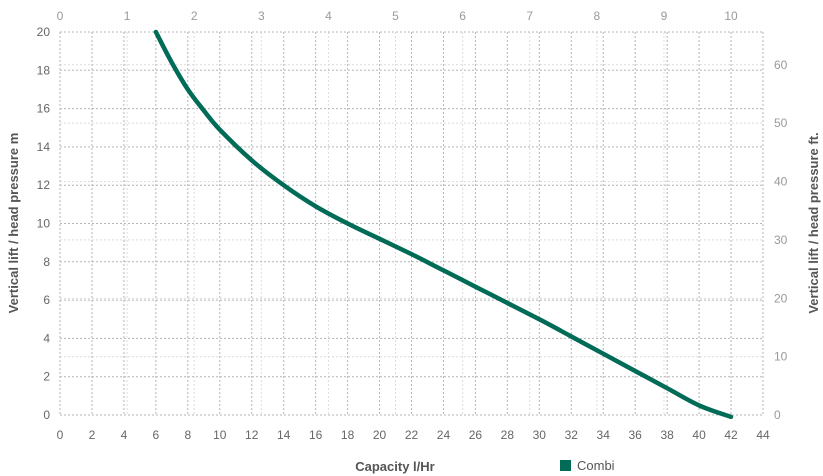 The height and width of the screenshot is (476, 823). I want to click on x2-tick-label: 8, so click(596, 16).